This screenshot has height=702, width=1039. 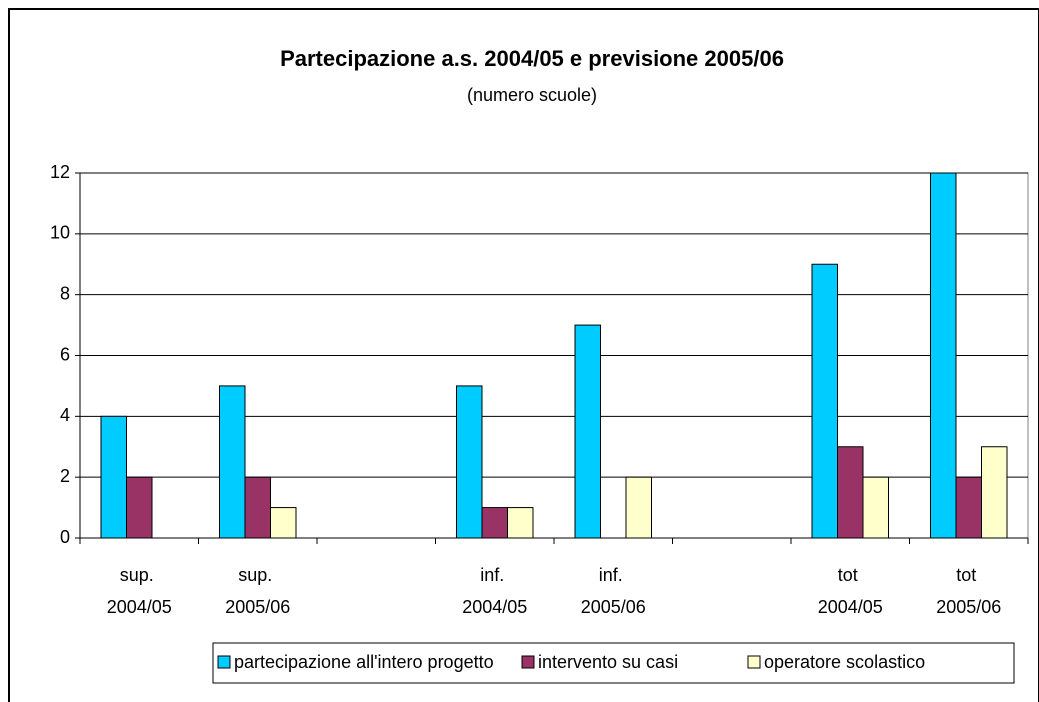 What do you see at coordinates (844, 662) in the screenshot?
I see `legend-label: operatore scolastico` at bounding box center [844, 662].